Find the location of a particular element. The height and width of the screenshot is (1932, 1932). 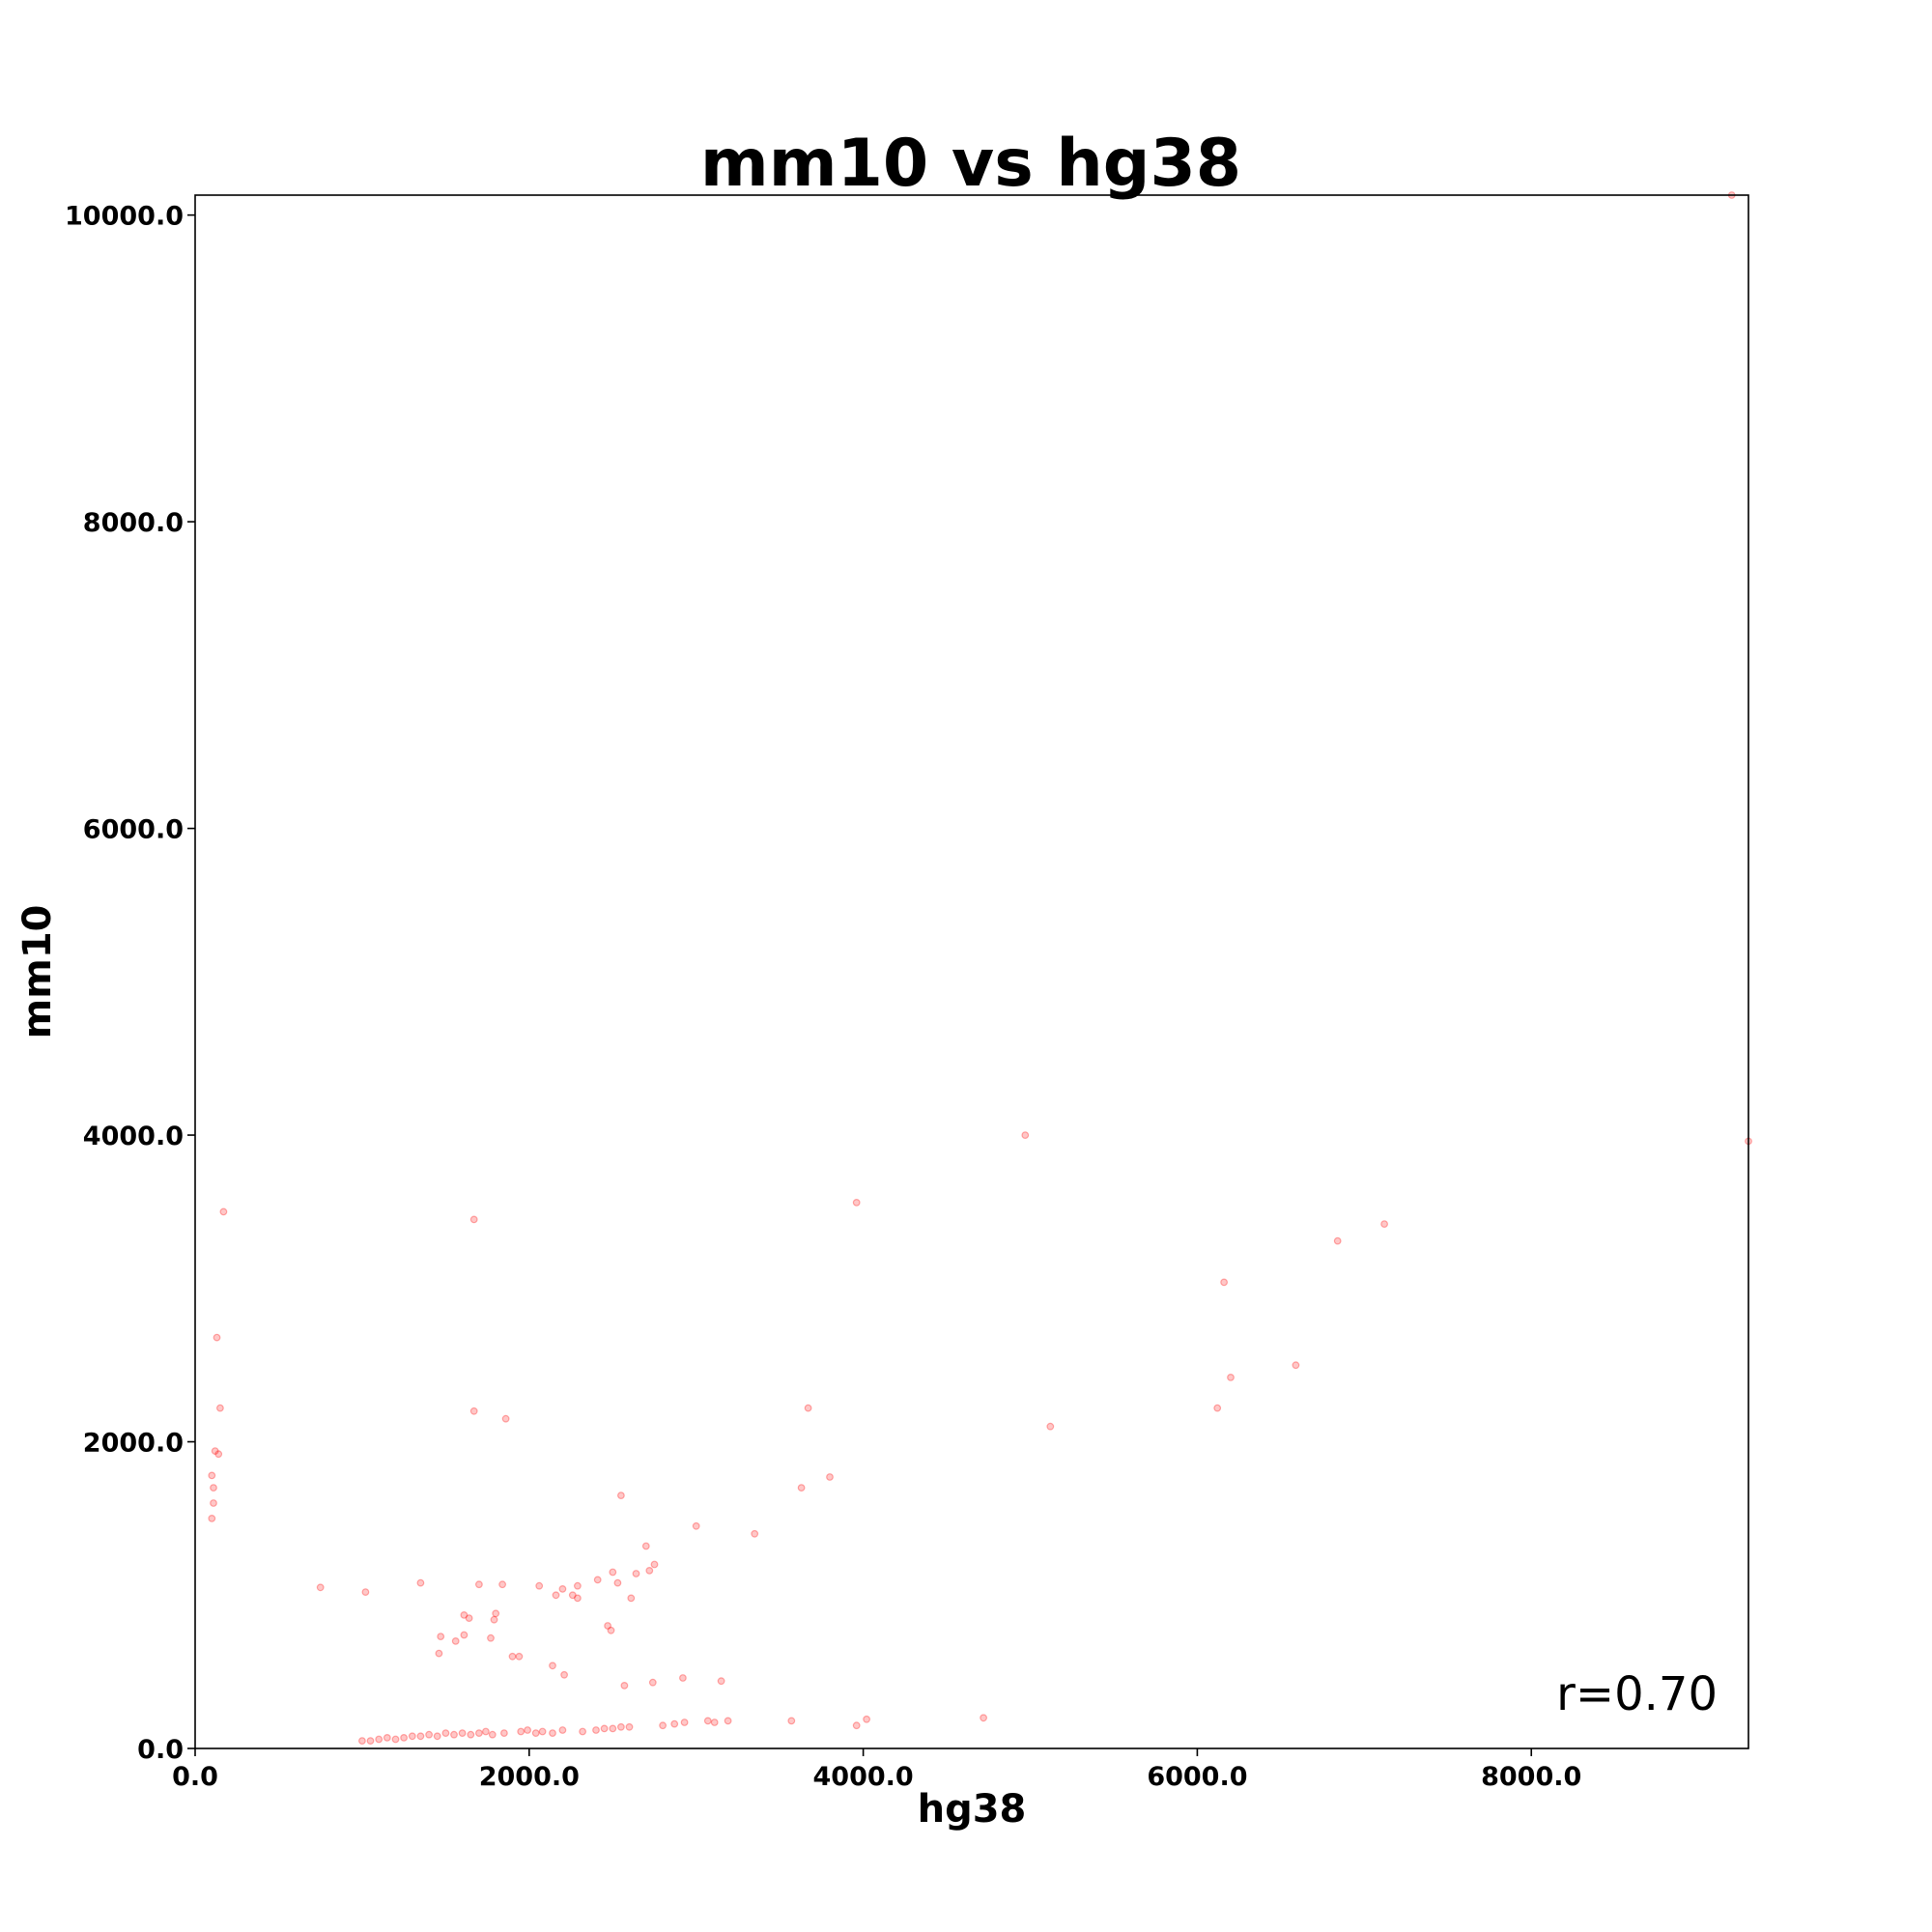

y-axis-ticks: 0.0 2000.0 4000.0 6000.0 8000.0 10000.0 is located at coordinates (130, 983).